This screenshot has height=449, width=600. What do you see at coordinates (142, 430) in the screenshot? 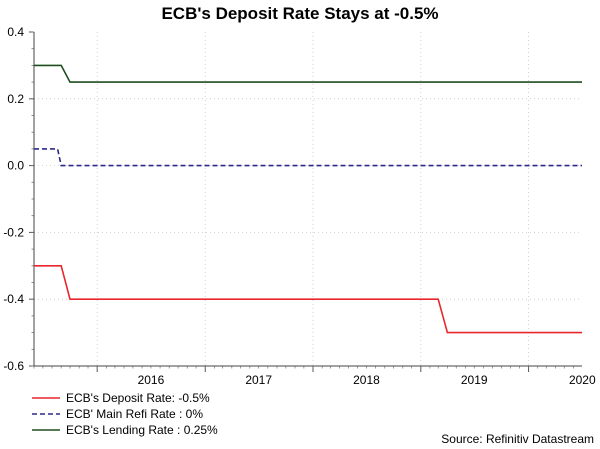
I see `legend-label-lending-rate: ECB's Lending Rate : 0.25%` at bounding box center [142, 430].